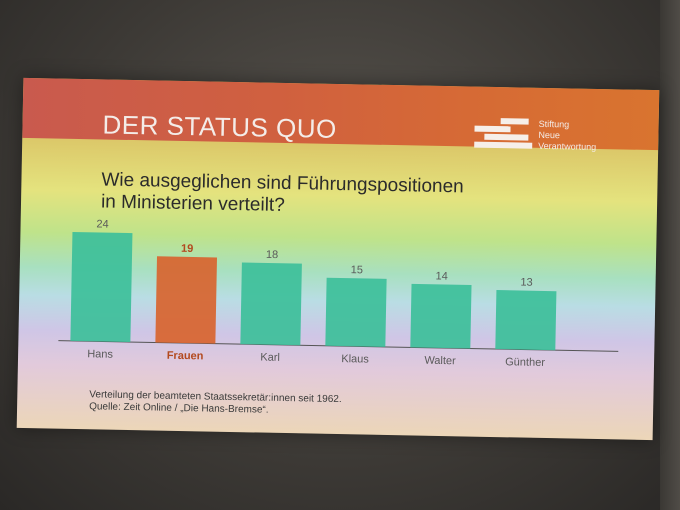  I want to click on category-label-karl: Karl, so click(270, 358).